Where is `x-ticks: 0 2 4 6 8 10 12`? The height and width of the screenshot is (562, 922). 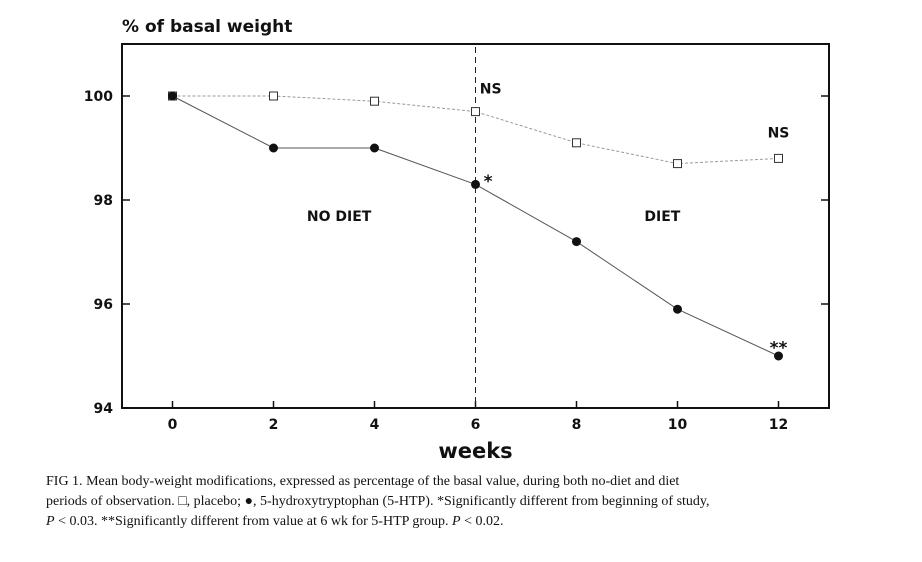 x-ticks: 0 2 4 6 8 10 12 is located at coordinates (478, 417).